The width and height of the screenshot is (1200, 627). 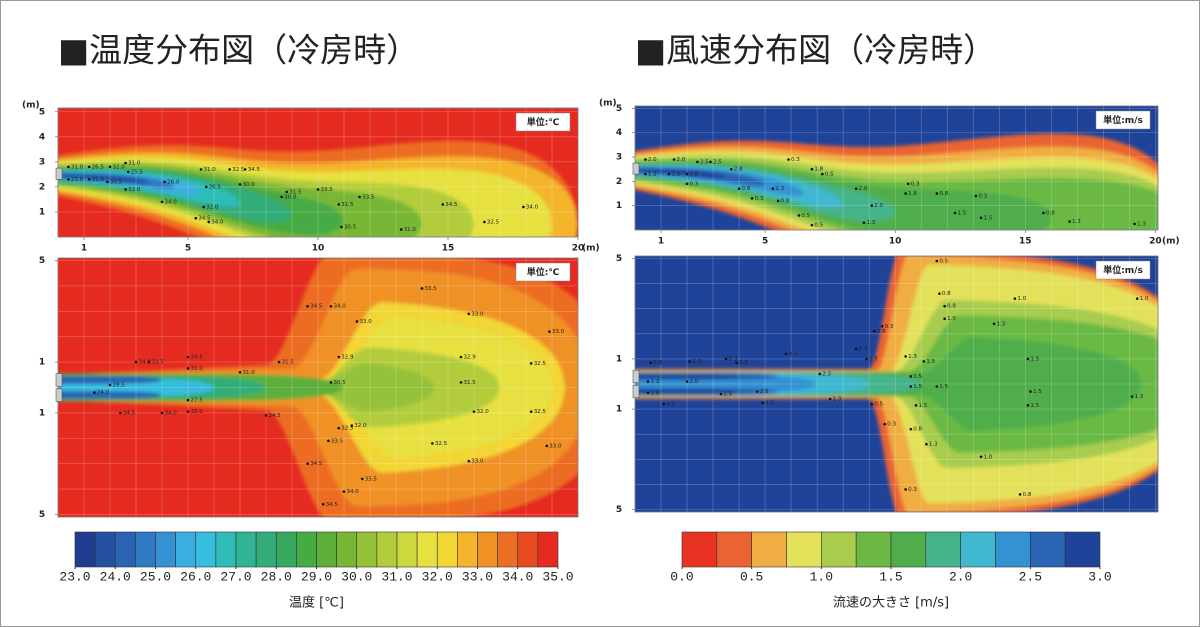 I want to click on unit-box, so click(x=543, y=272).